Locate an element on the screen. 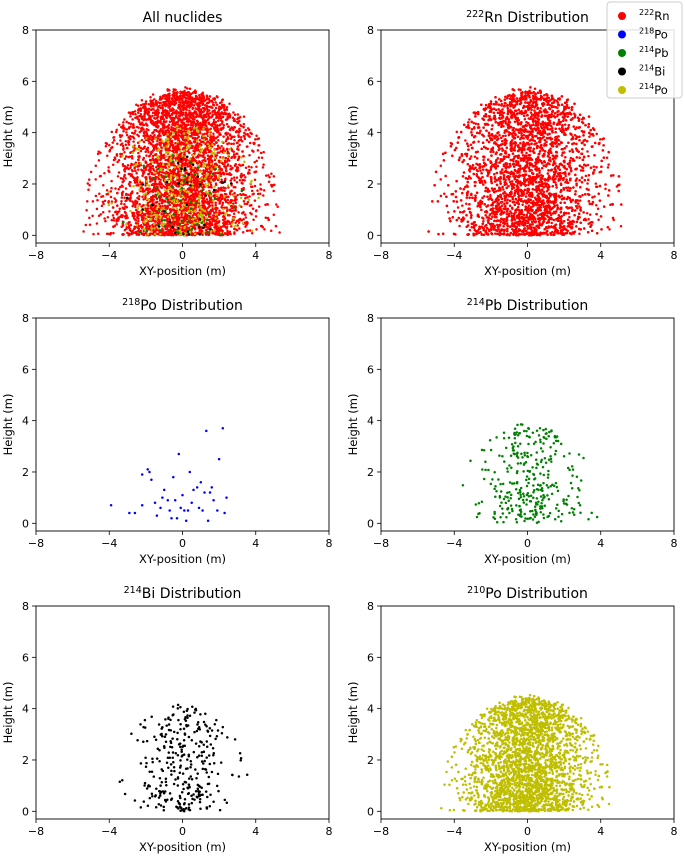  point-214Bi is located at coordinates (189, 174).